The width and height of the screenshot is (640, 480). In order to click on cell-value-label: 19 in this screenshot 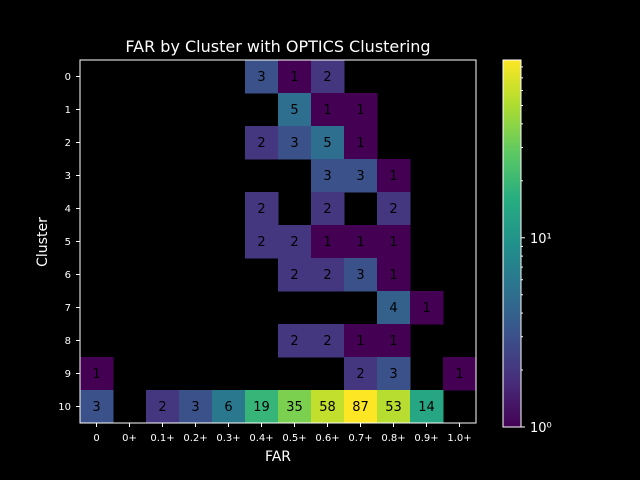, I will do `click(261, 407)`.